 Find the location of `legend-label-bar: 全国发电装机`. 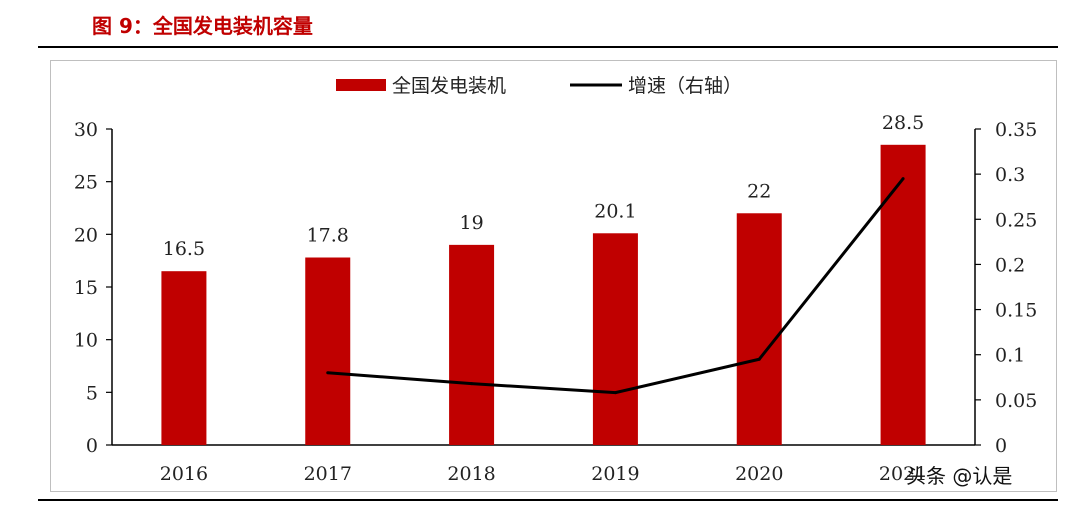

legend-label-bar: 全国发电装机 is located at coordinates (449, 86).